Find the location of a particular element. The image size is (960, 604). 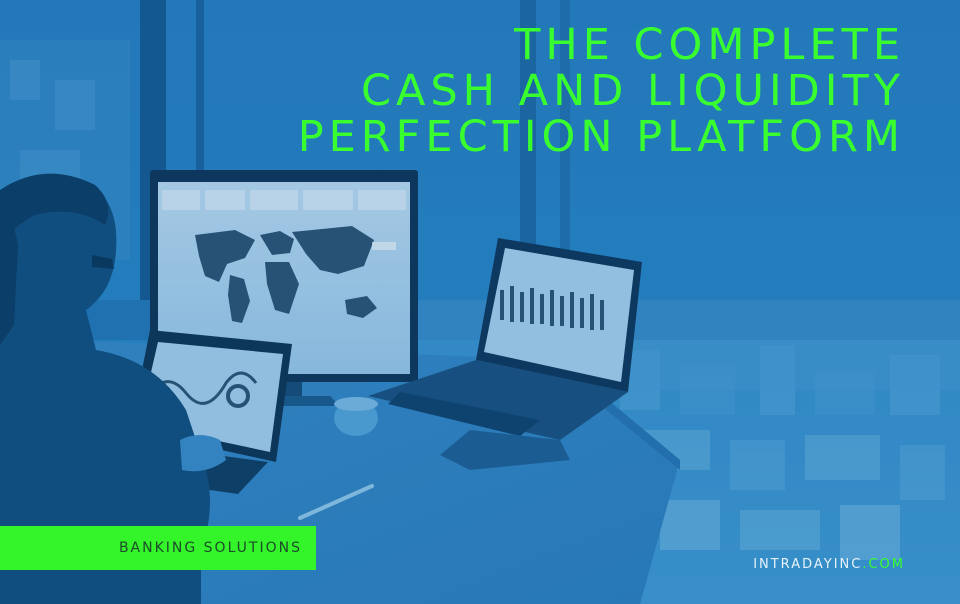

desktop-monitor is located at coordinates (284, 288).